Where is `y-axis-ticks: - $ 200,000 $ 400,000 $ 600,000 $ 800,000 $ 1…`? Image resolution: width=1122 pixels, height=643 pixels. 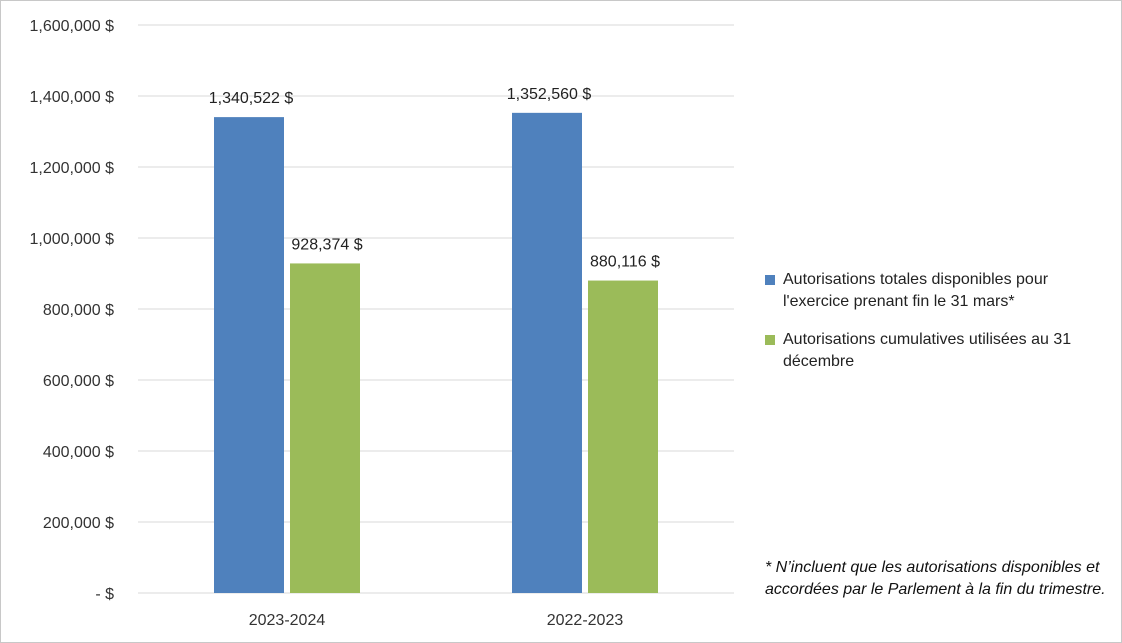 y-axis-ticks: - $ 200,000 $ 400,000 $ 600,000 $ 800,000 $ 1… is located at coordinates (71, 310).